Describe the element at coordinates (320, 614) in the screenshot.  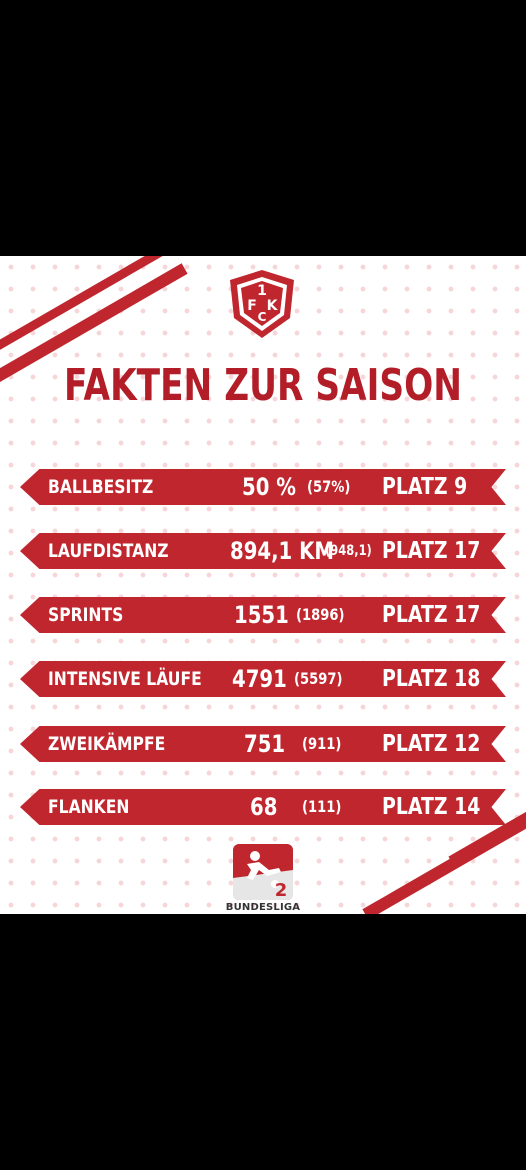
I see `stat-previous: (1896)` at that location.